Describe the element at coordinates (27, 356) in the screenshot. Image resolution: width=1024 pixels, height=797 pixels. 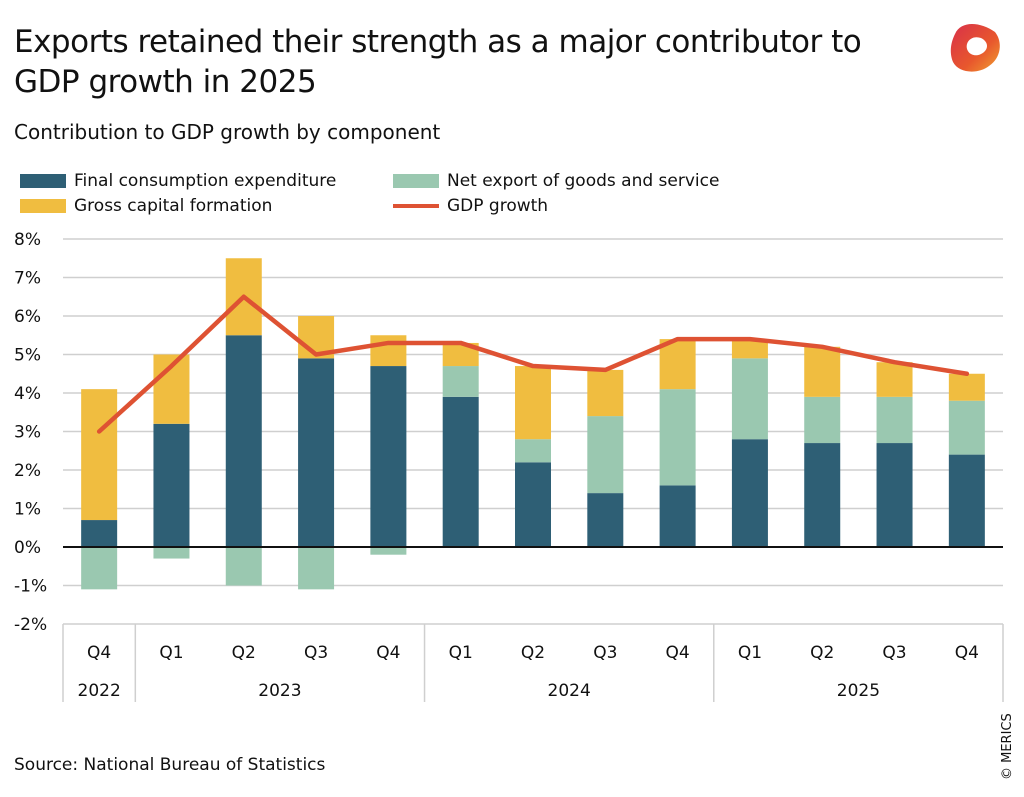
I see `y-tick-label: 5%` at that location.